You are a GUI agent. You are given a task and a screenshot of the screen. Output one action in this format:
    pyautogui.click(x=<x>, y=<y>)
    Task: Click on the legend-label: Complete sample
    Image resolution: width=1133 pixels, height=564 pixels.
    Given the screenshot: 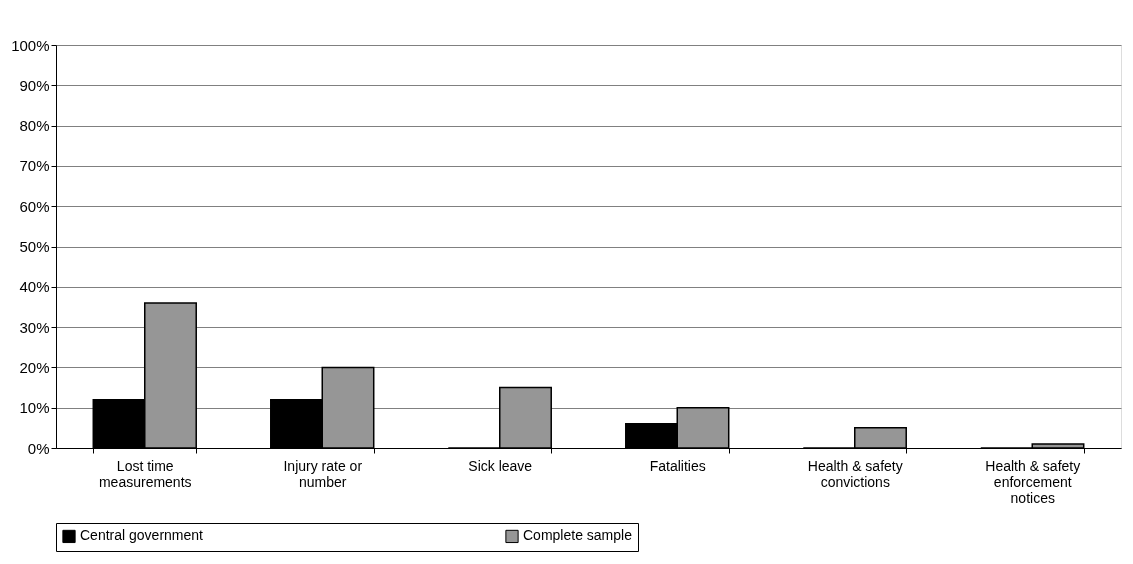 What is the action you would take?
    pyautogui.click(x=578, y=535)
    